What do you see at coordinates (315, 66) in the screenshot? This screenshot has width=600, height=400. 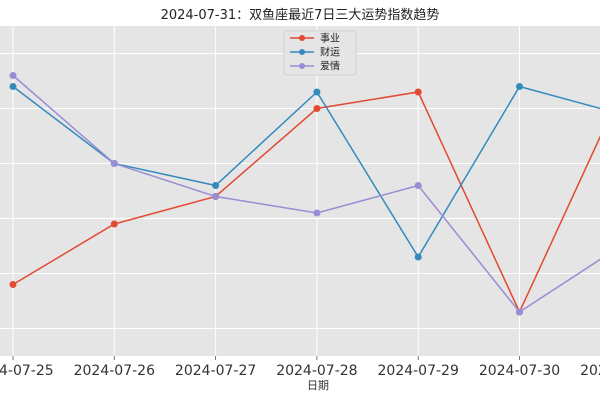 I see `legend-entry-2: 爱情` at bounding box center [315, 66].